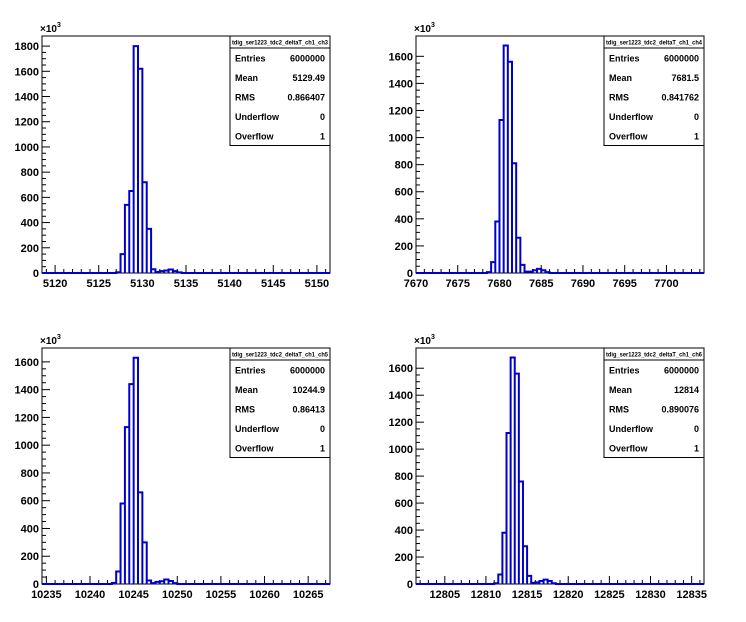 This screenshot has width=746, height=622. Describe the element at coordinates (280, 356) in the screenshot. I see `stats-box-title: tdig_ser1223_tdc2_deltaT_ch1_ch5` at that location.